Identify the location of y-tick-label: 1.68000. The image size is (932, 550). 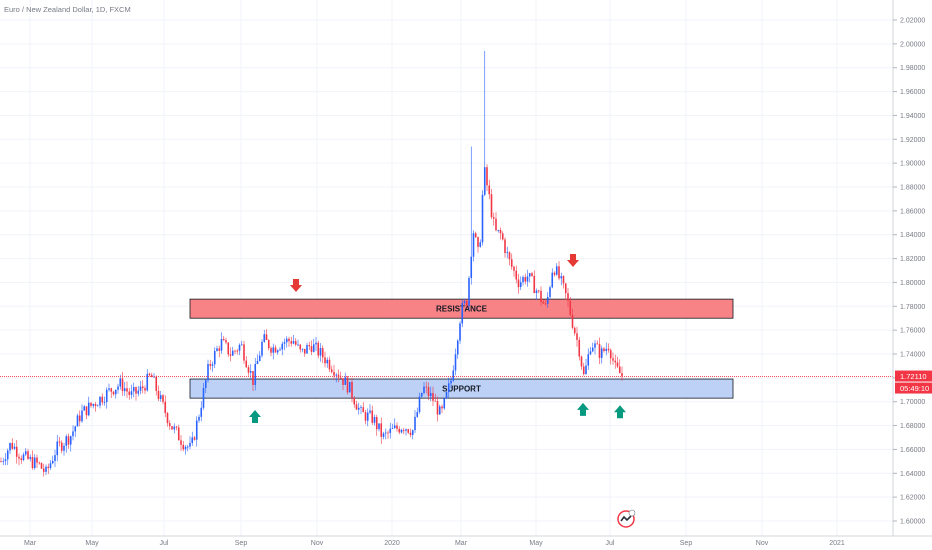
(912, 426).